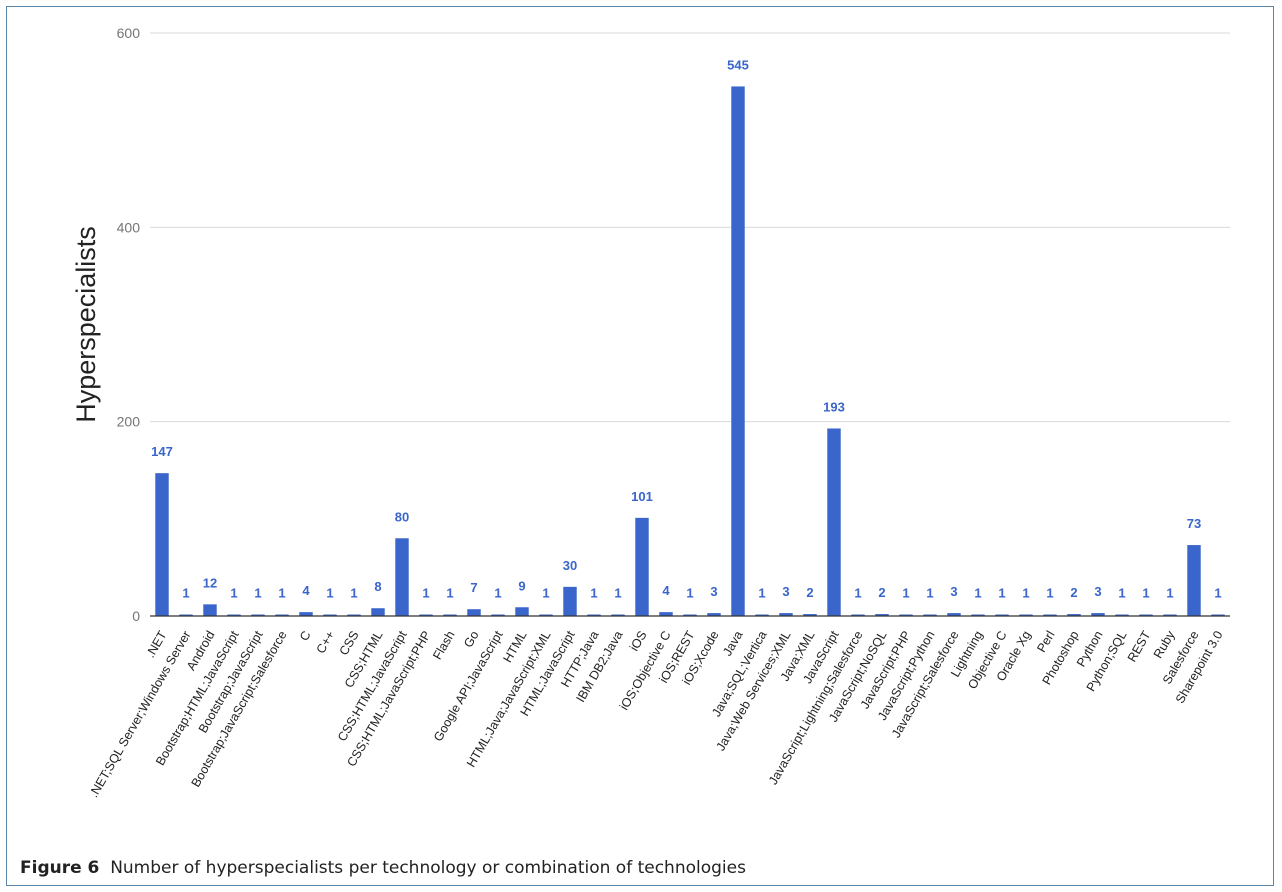  I want to click on x-tick-label: CSS, so click(349, 643).